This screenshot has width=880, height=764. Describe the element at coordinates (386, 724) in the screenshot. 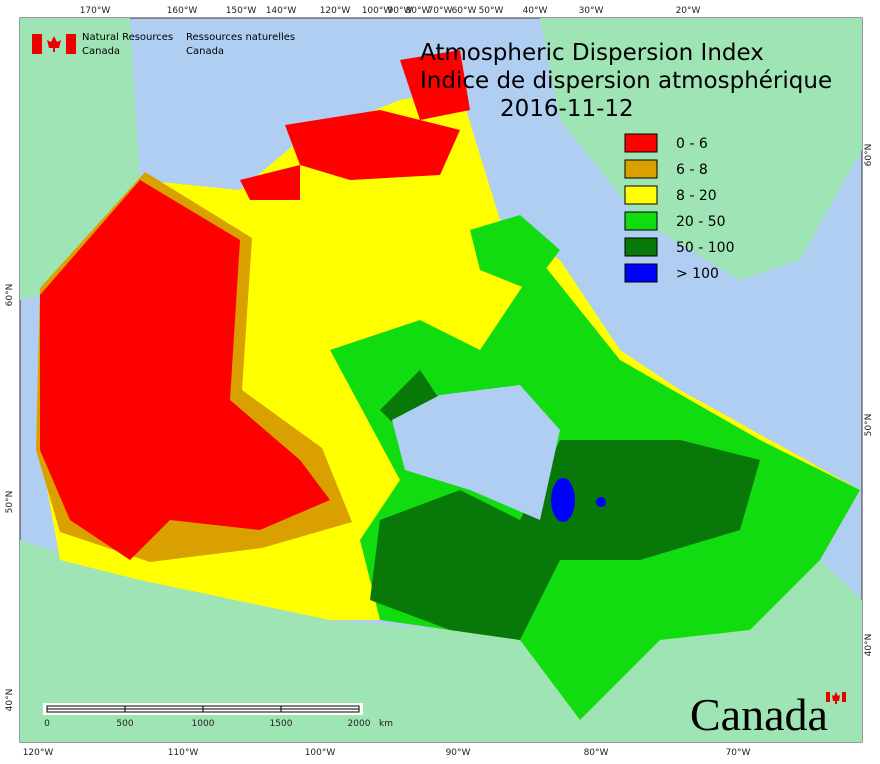

I see `scale-unit: km` at that location.